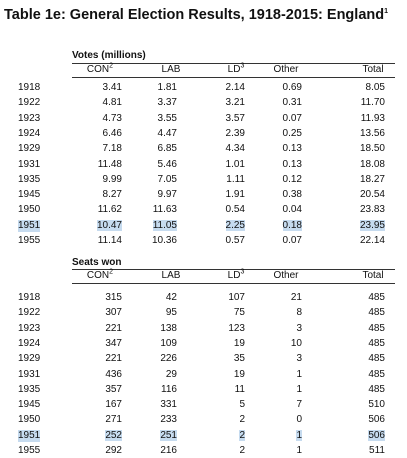 This screenshot has width=407, height=458. What do you see at coordinates (372, 240) in the screenshot?
I see `cell-value: 22.14` at bounding box center [372, 240].